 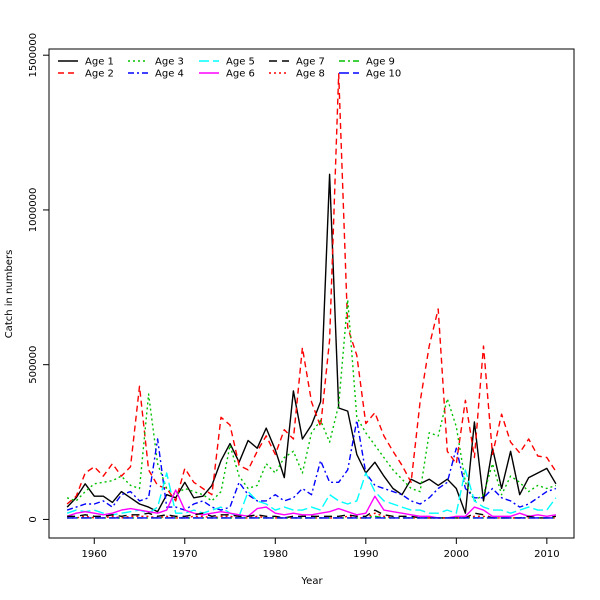 What do you see at coordinates (380, 62) in the screenshot?
I see `legend-label-age-9: Age 9` at bounding box center [380, 62].